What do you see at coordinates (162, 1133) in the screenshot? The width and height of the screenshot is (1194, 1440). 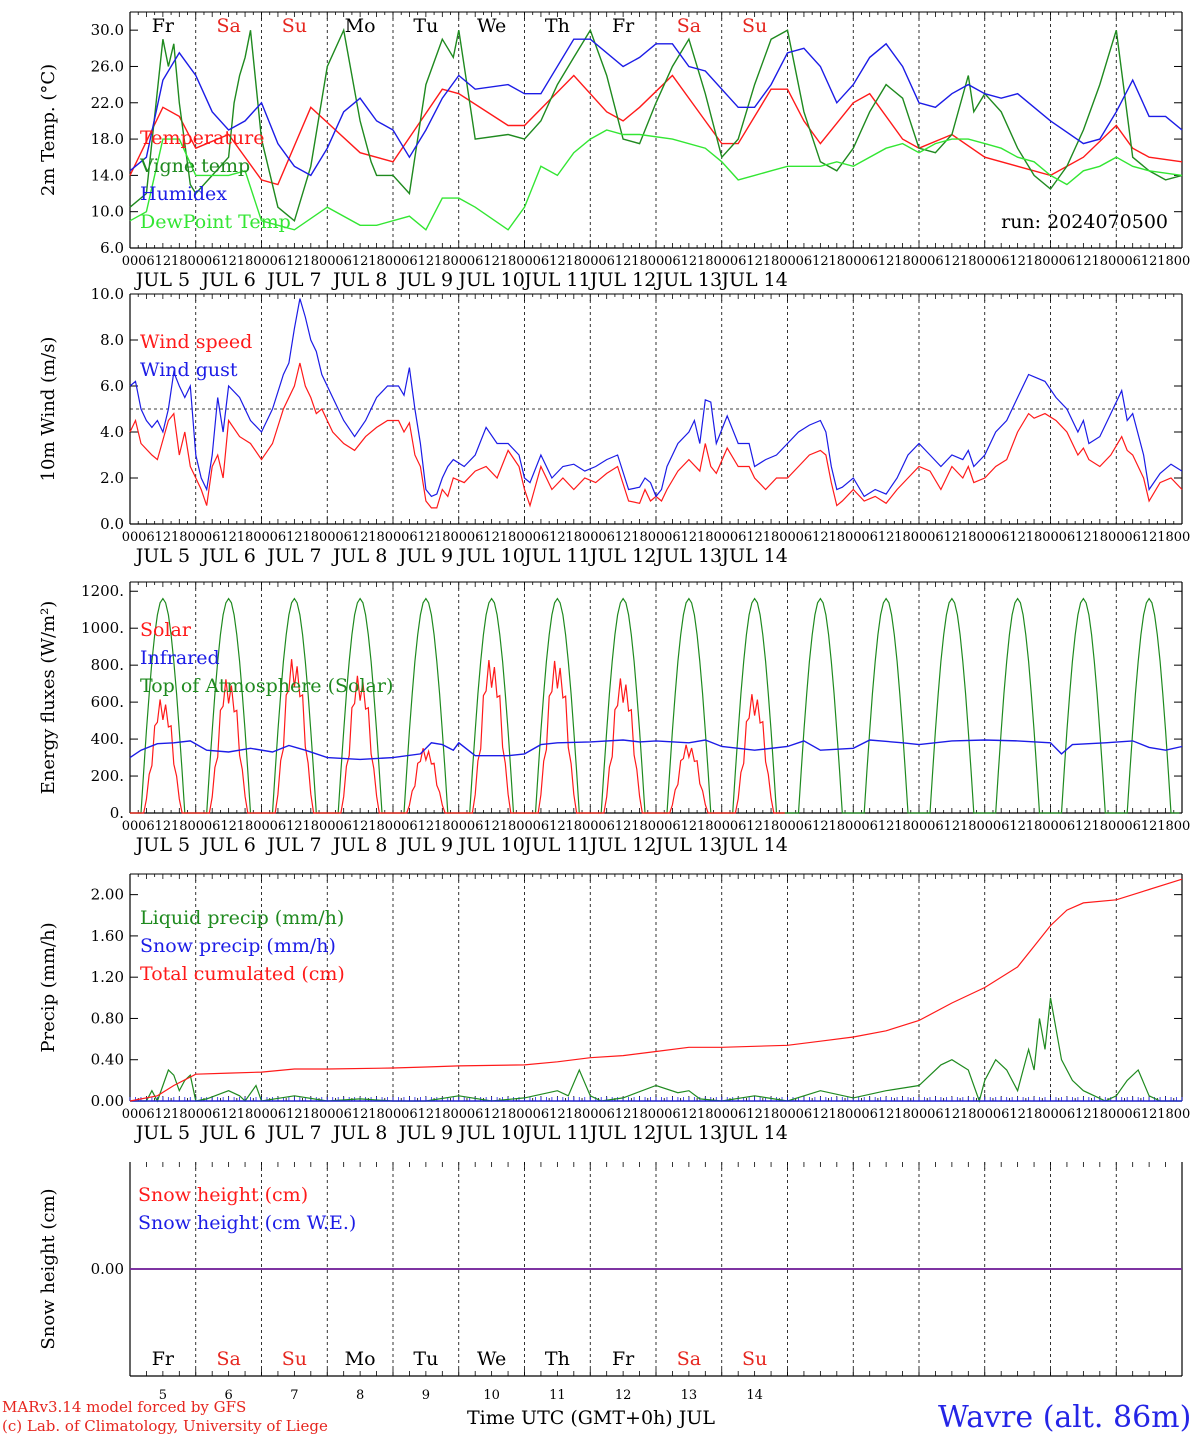 I see `x-date-label: JUL 5` at bounding box center [162, 1133].